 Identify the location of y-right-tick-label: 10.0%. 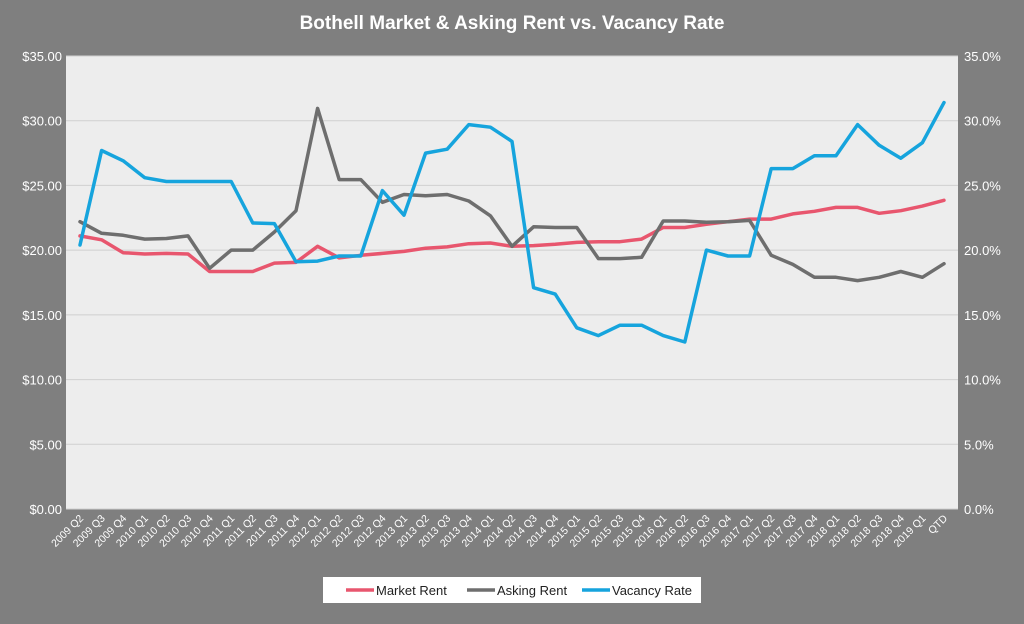
(982, 380).